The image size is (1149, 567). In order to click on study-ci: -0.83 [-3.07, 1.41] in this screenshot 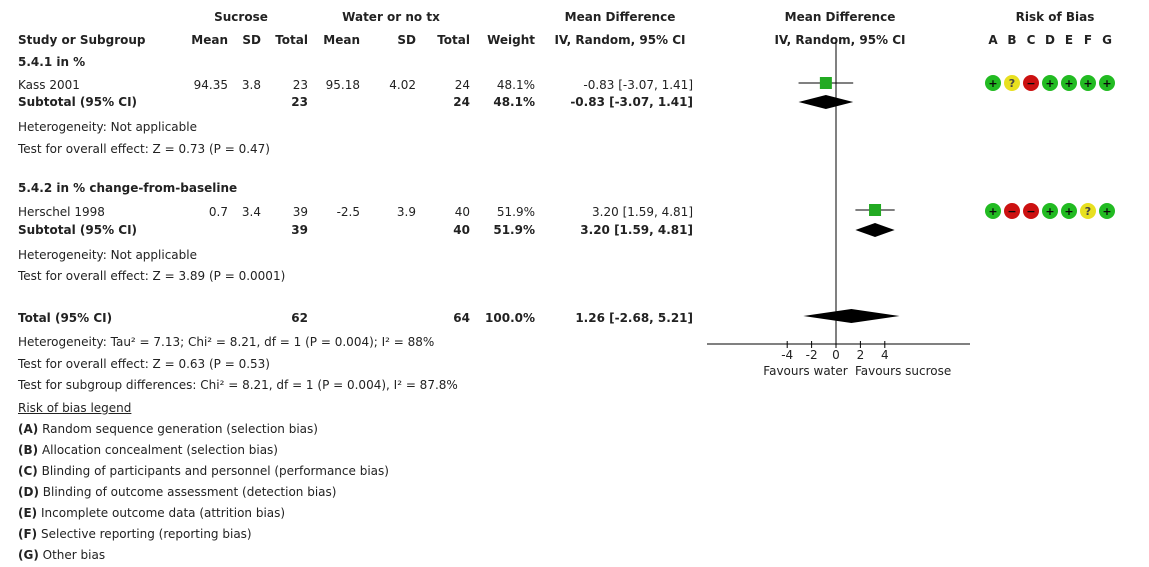, I will do `click(638, 85)`.